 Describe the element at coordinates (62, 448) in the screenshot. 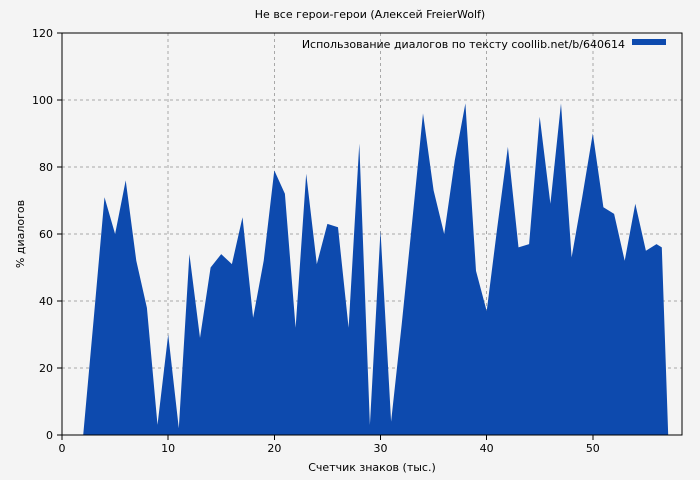

I see `x-tick-label: 0` at that location.